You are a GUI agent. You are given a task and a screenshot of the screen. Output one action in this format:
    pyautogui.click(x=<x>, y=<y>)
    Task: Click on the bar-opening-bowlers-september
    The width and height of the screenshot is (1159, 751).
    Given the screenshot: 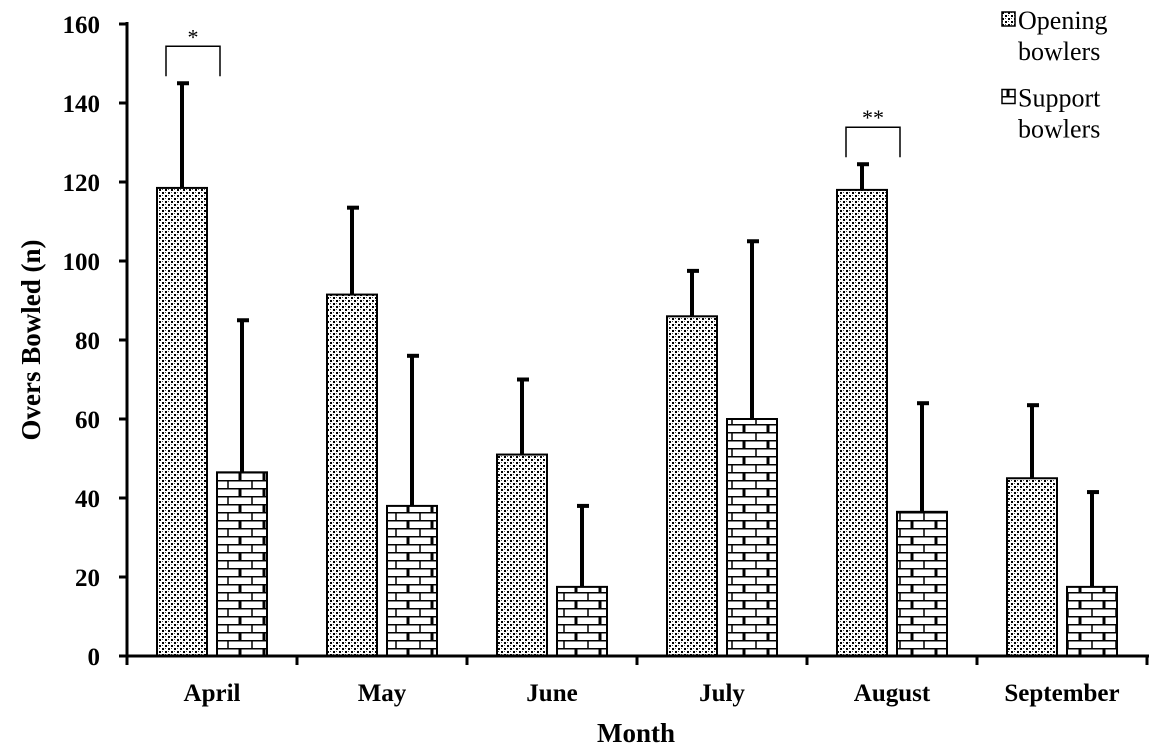 What is the action you would take?
    pyautogui.click(x=1032, y=567)
    